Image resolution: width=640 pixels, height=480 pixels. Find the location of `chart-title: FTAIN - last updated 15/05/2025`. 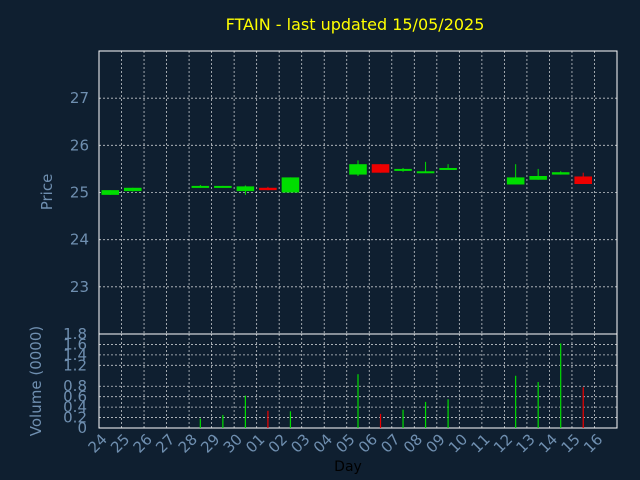

chart-title: FTAIN - last updated 15/05/2025 is located at coordinates (355, 24).